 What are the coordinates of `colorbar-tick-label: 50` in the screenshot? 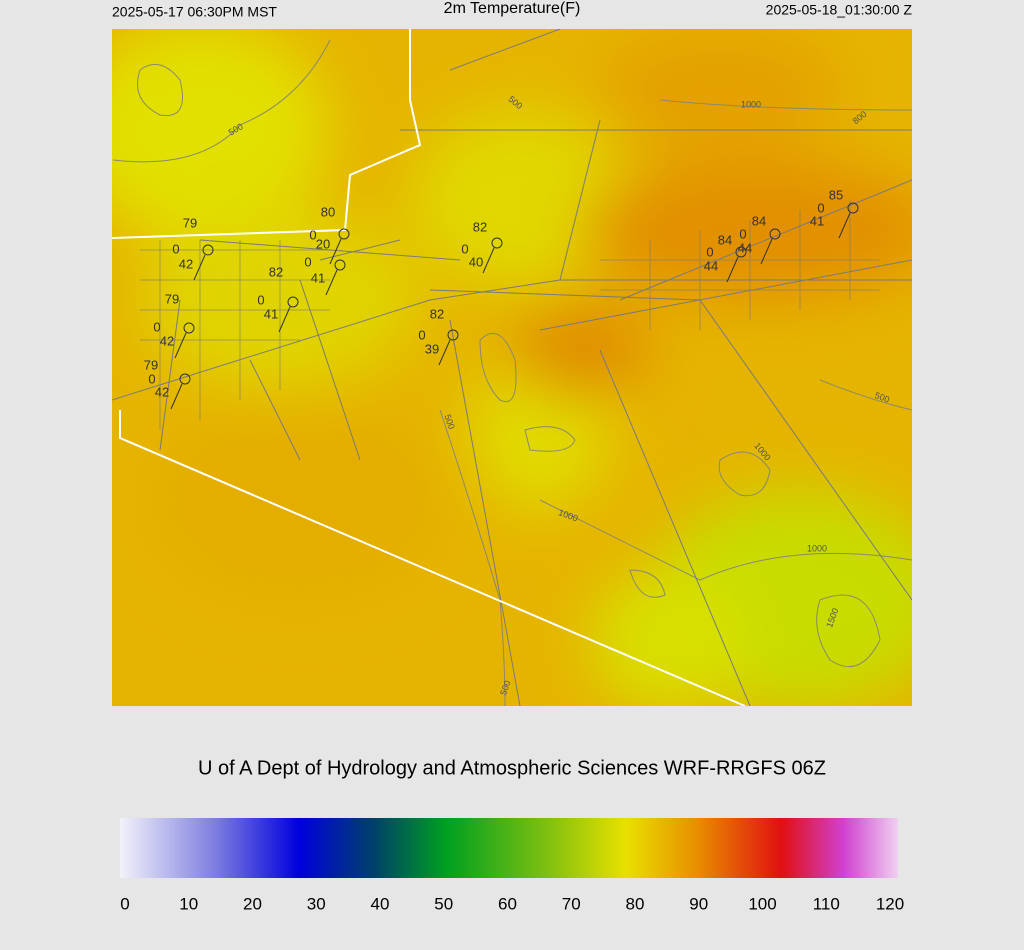 It's located at (443, 903).